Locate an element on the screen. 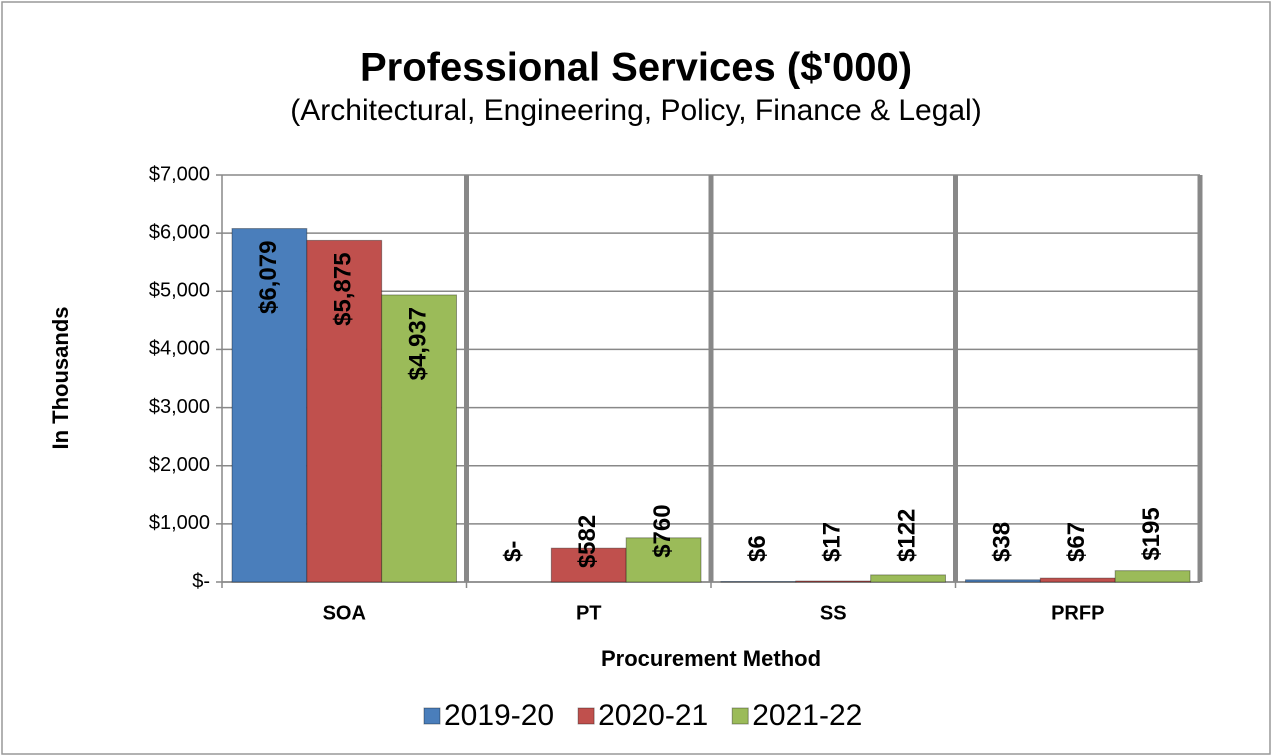 This screenshot has height=756, width=1272. x-tick-label: SS is located at coordinates (833, 613).